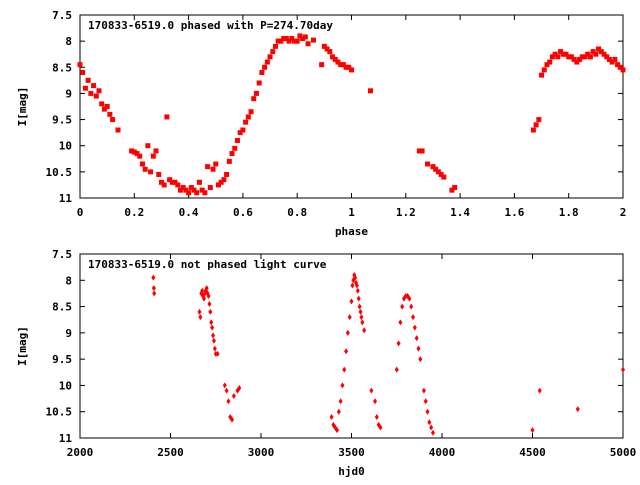 This screenshot has width=640, height=485. What do you see at coordinates (62, 120) in the screenshot?
I see `top-y-tick-label: 9.5` at bounding box center [62, 120].